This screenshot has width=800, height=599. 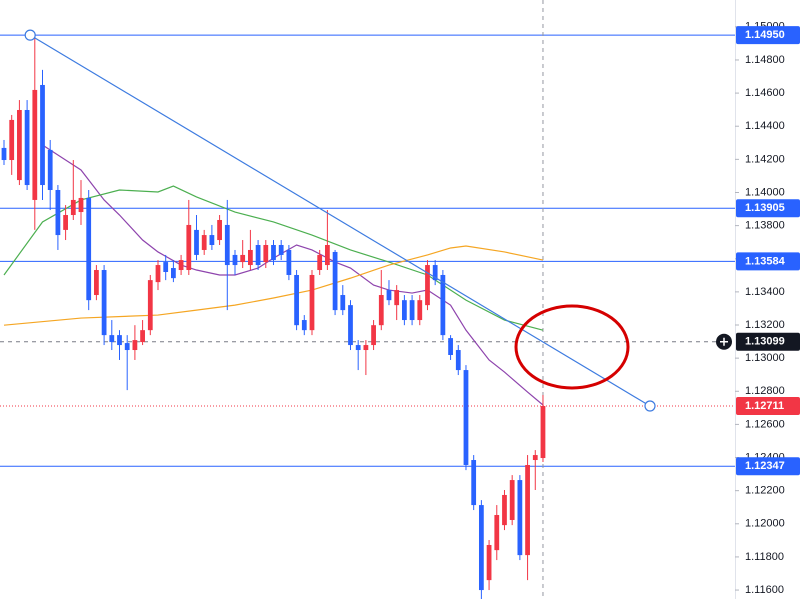 What do you see at coordinates (765, 159) in the screenshot?
I see `y-tick-label: 1.14200` at bounding box center [765, 159].